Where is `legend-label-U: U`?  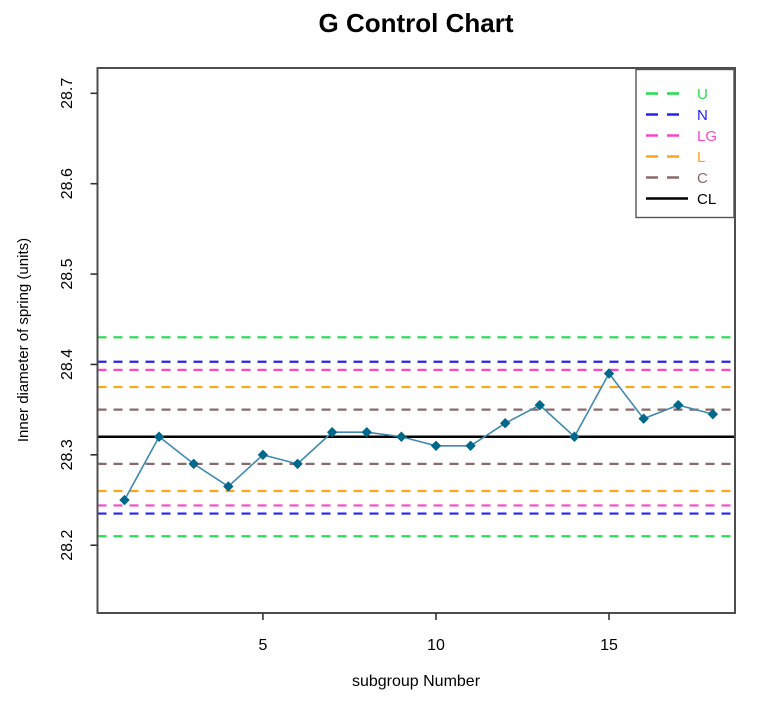
legend-label-U: U is located at coordinates (702, 94).